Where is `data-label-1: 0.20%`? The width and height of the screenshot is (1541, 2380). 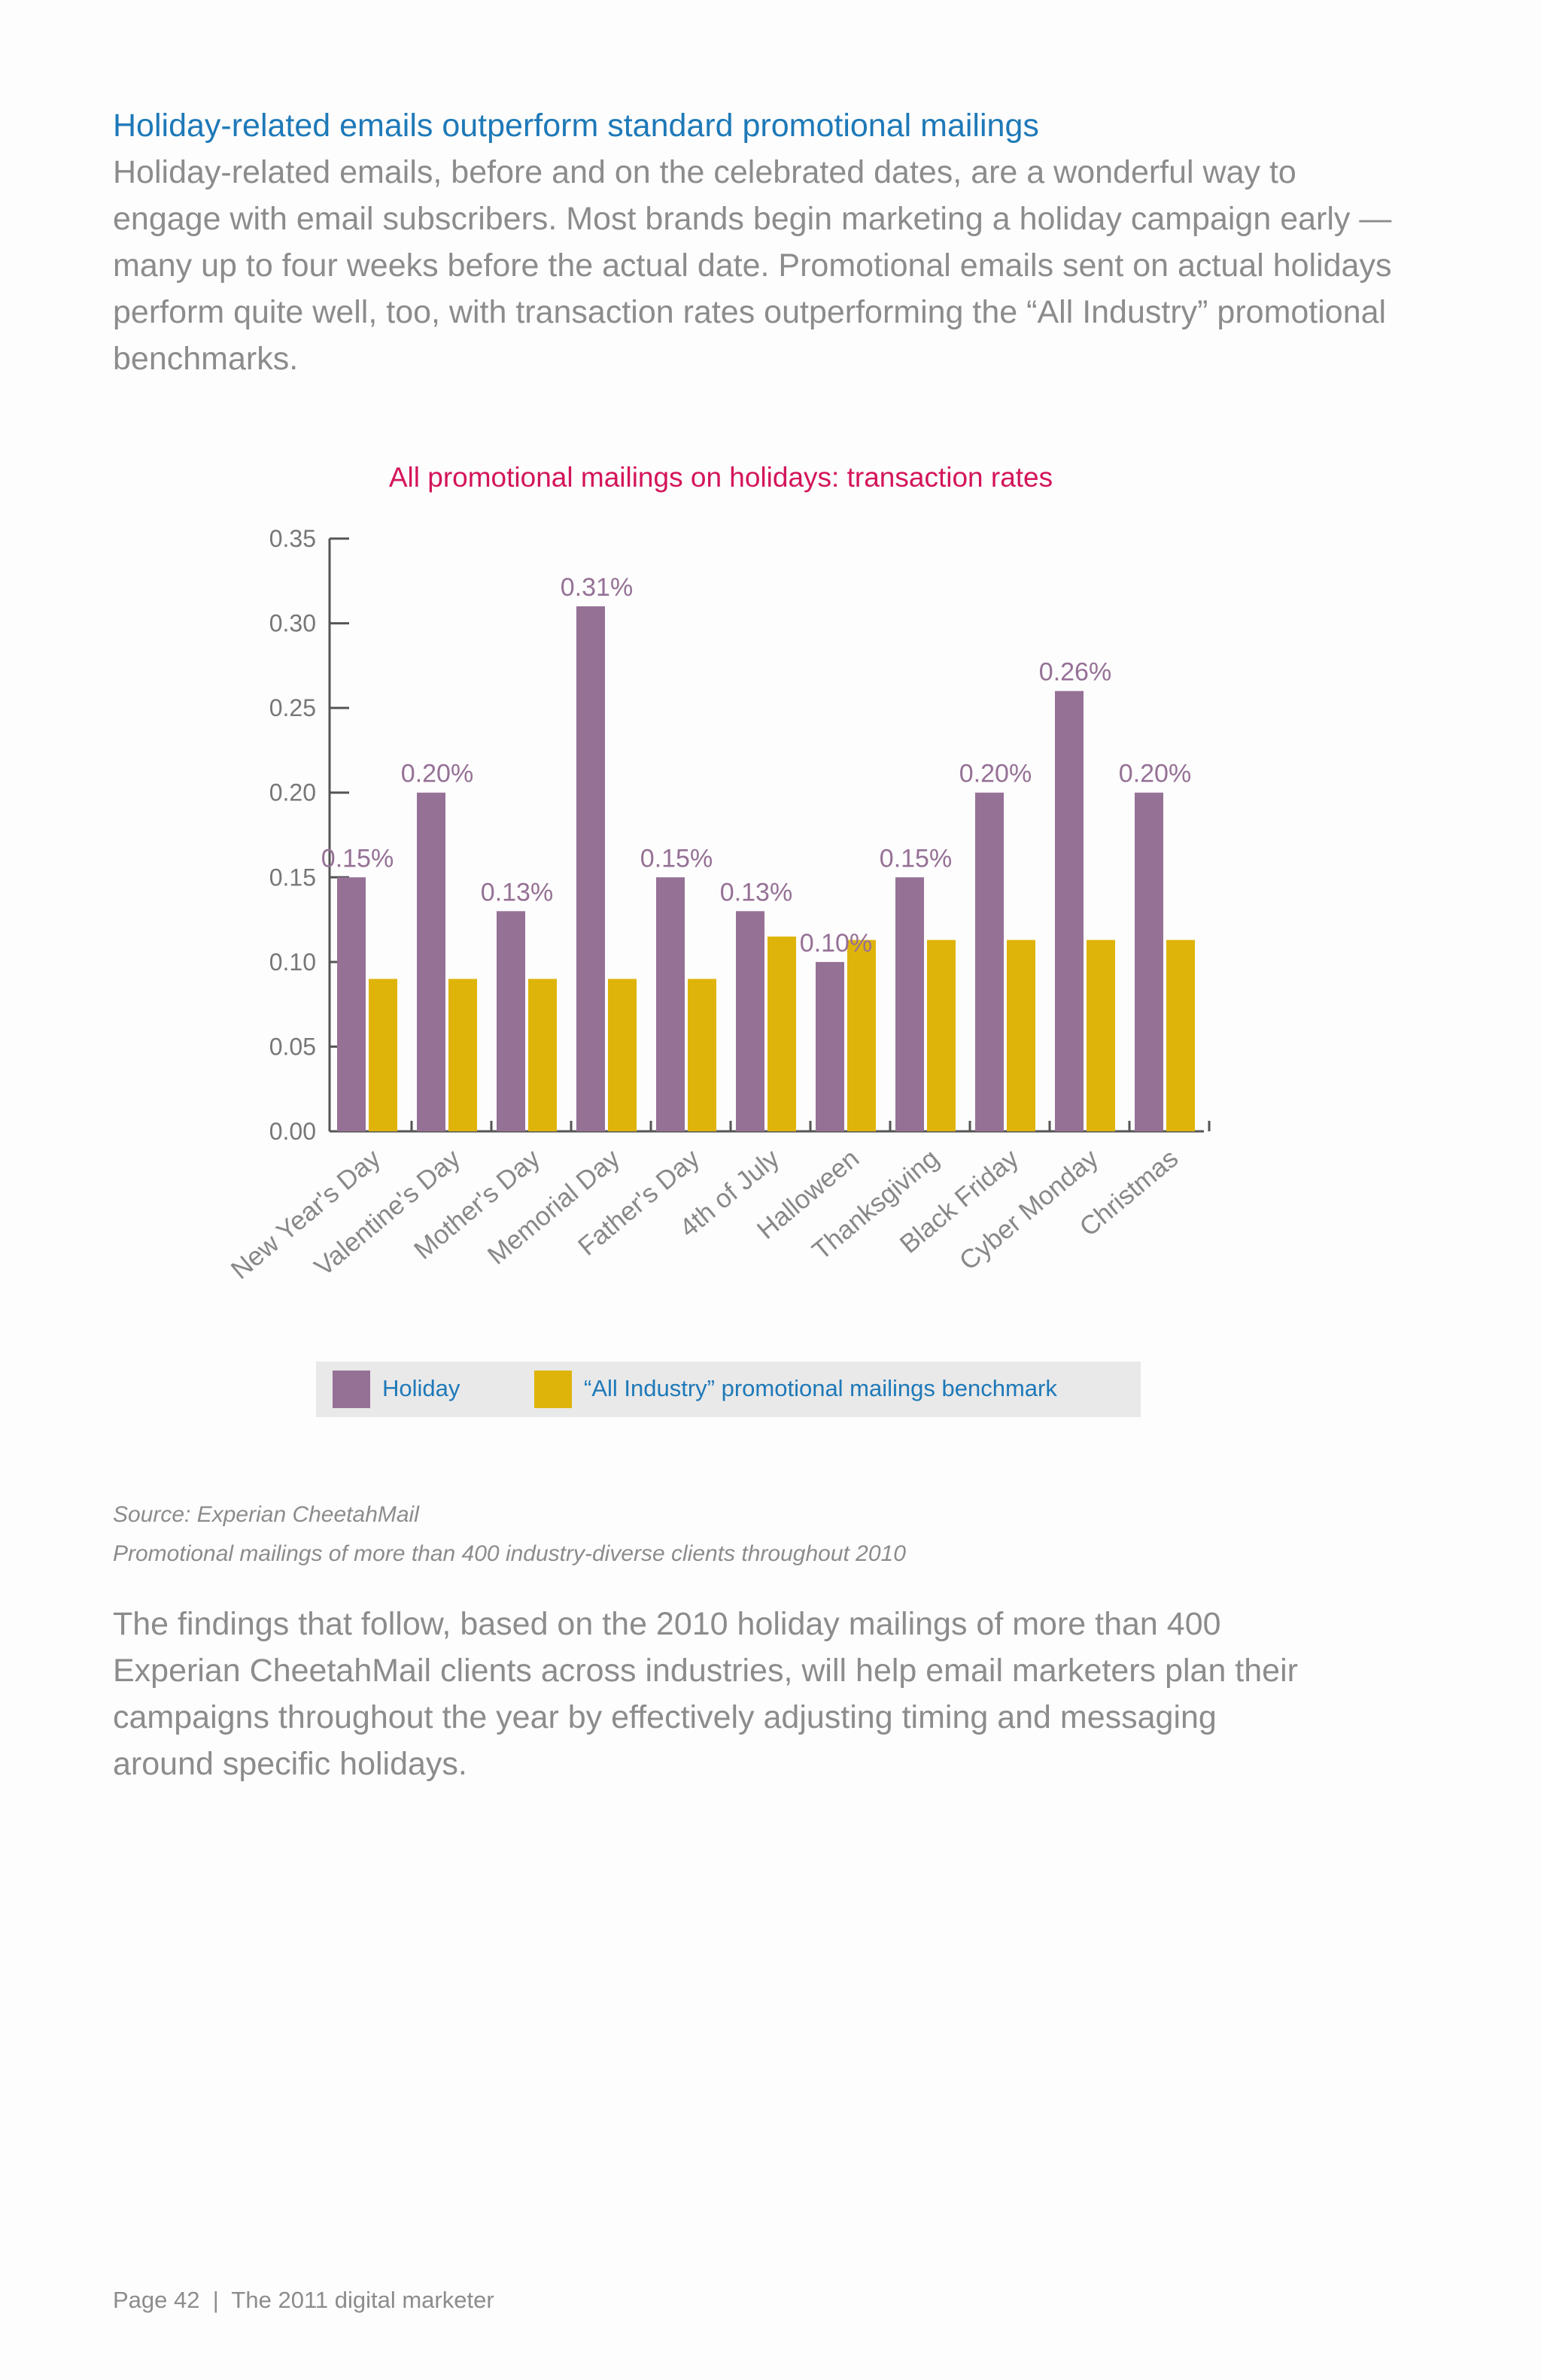 data-label-1: 0.20% is located at coordinates (437, 774).